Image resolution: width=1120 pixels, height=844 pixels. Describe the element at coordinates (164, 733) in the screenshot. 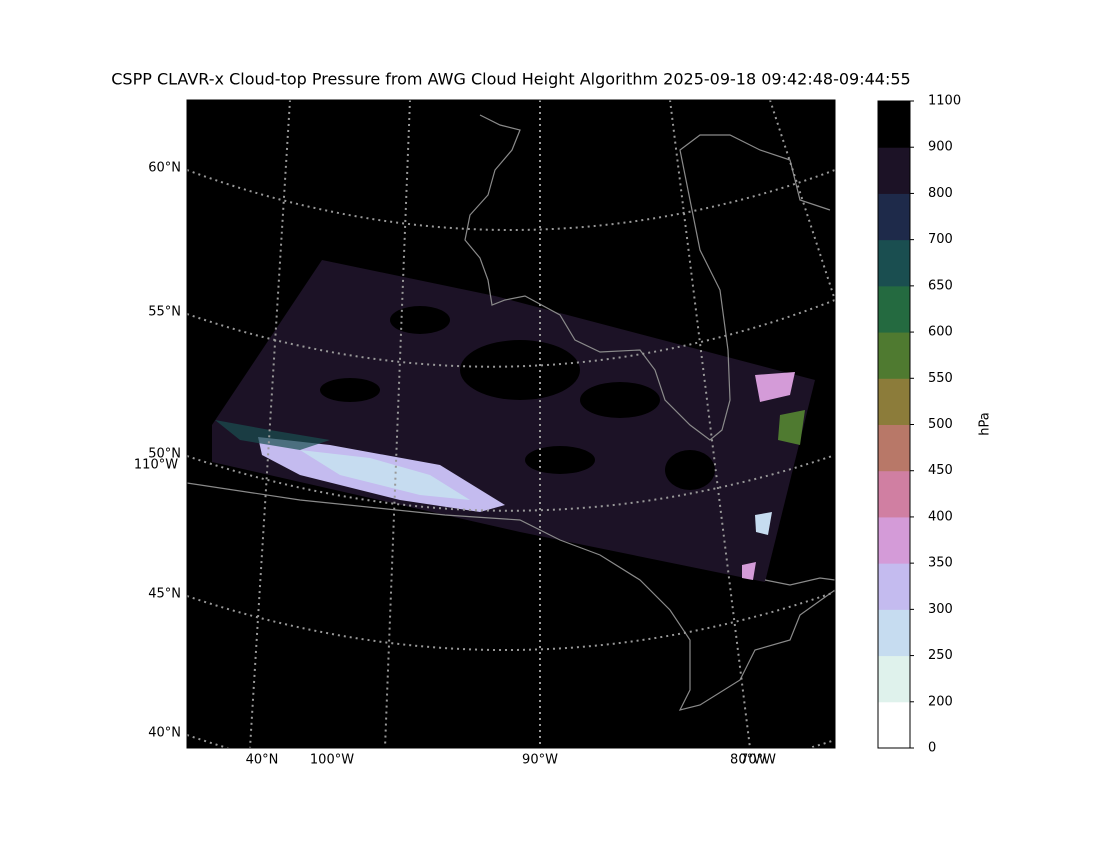

I see `lat-label: 40°N` at that location.